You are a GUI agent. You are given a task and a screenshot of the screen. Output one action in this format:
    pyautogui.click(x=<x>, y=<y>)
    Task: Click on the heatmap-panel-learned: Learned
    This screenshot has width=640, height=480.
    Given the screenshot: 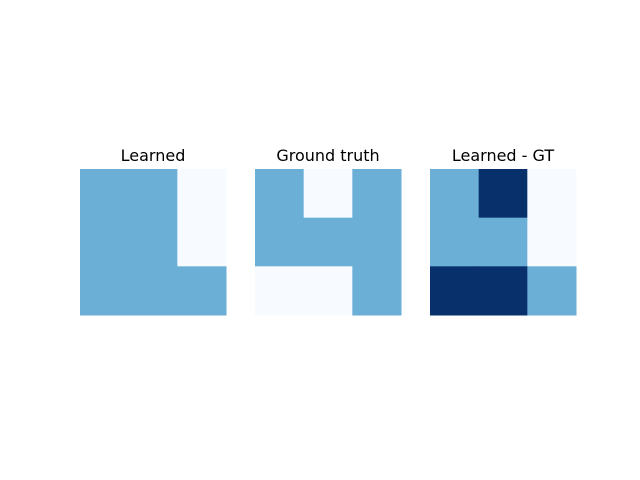 What is the action you would take?
    pyautogui.click(x=153, y=231)
    